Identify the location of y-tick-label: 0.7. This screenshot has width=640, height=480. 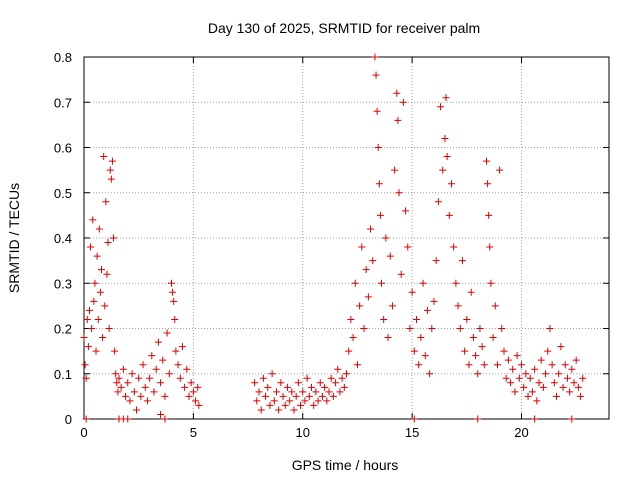
(63, 102).